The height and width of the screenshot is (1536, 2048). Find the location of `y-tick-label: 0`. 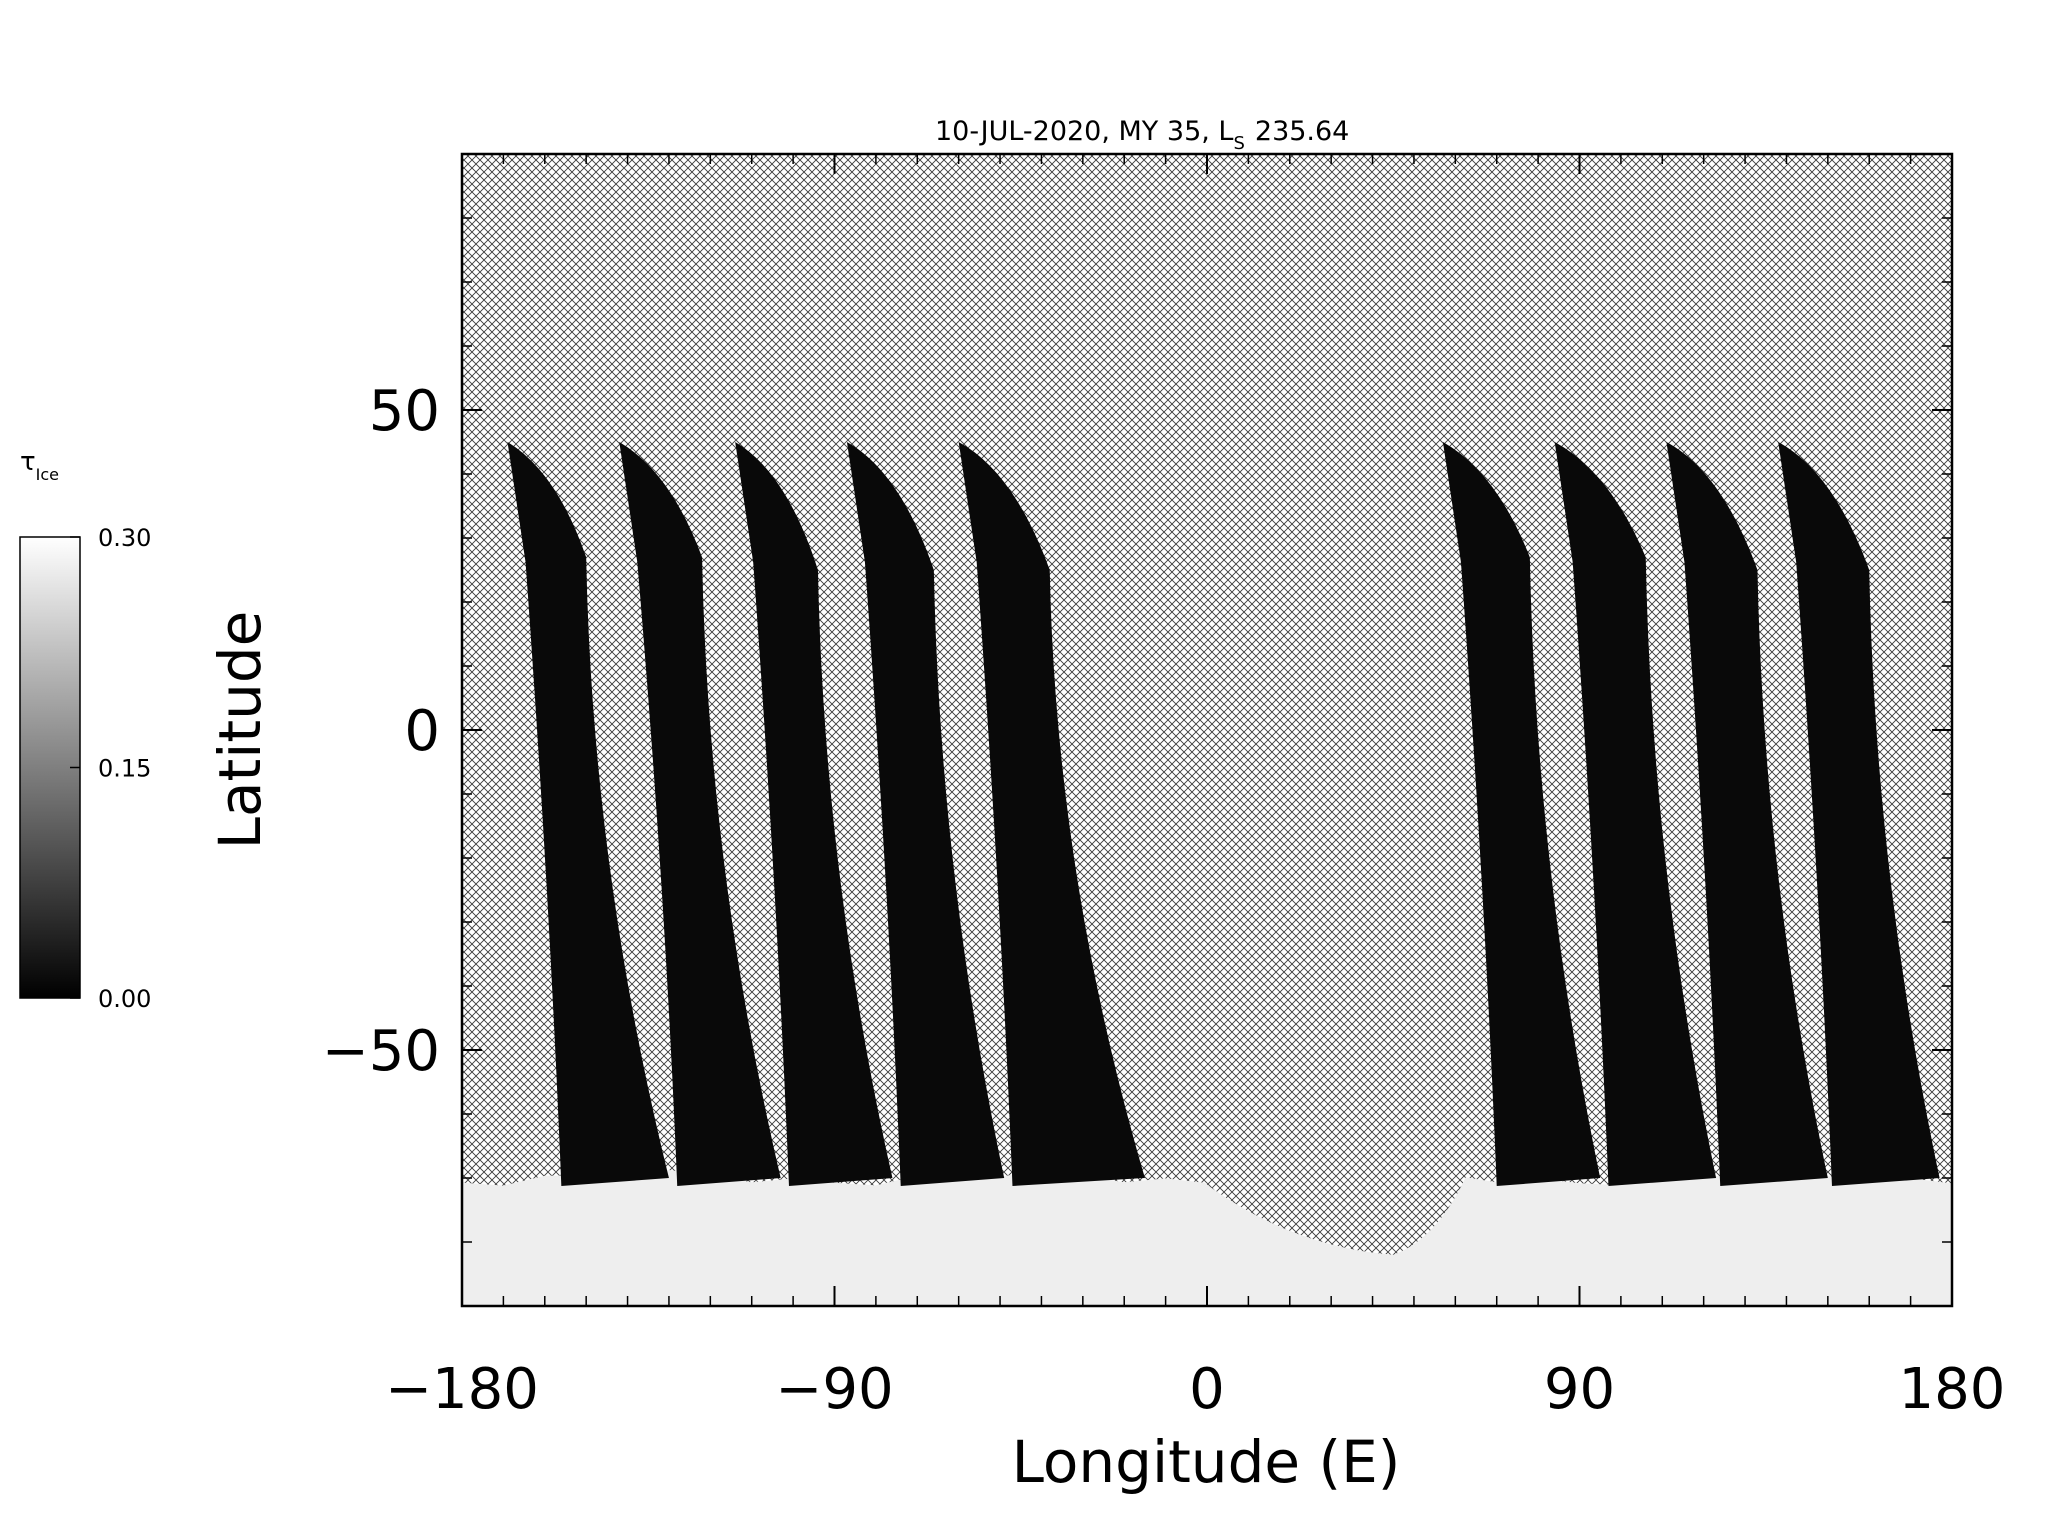

y-tick-label: 0 is located at coordinates (422, 731).